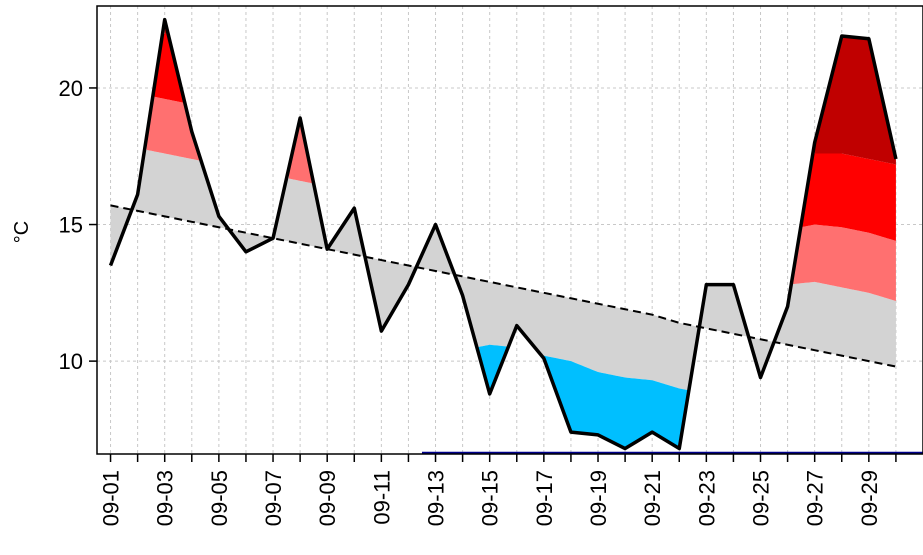 The image size is (923, 555). What do you see at coordinates (219, 498) in the screenshot?
I see `x-tick-label: 09-05` at bounding box center [219, 498].